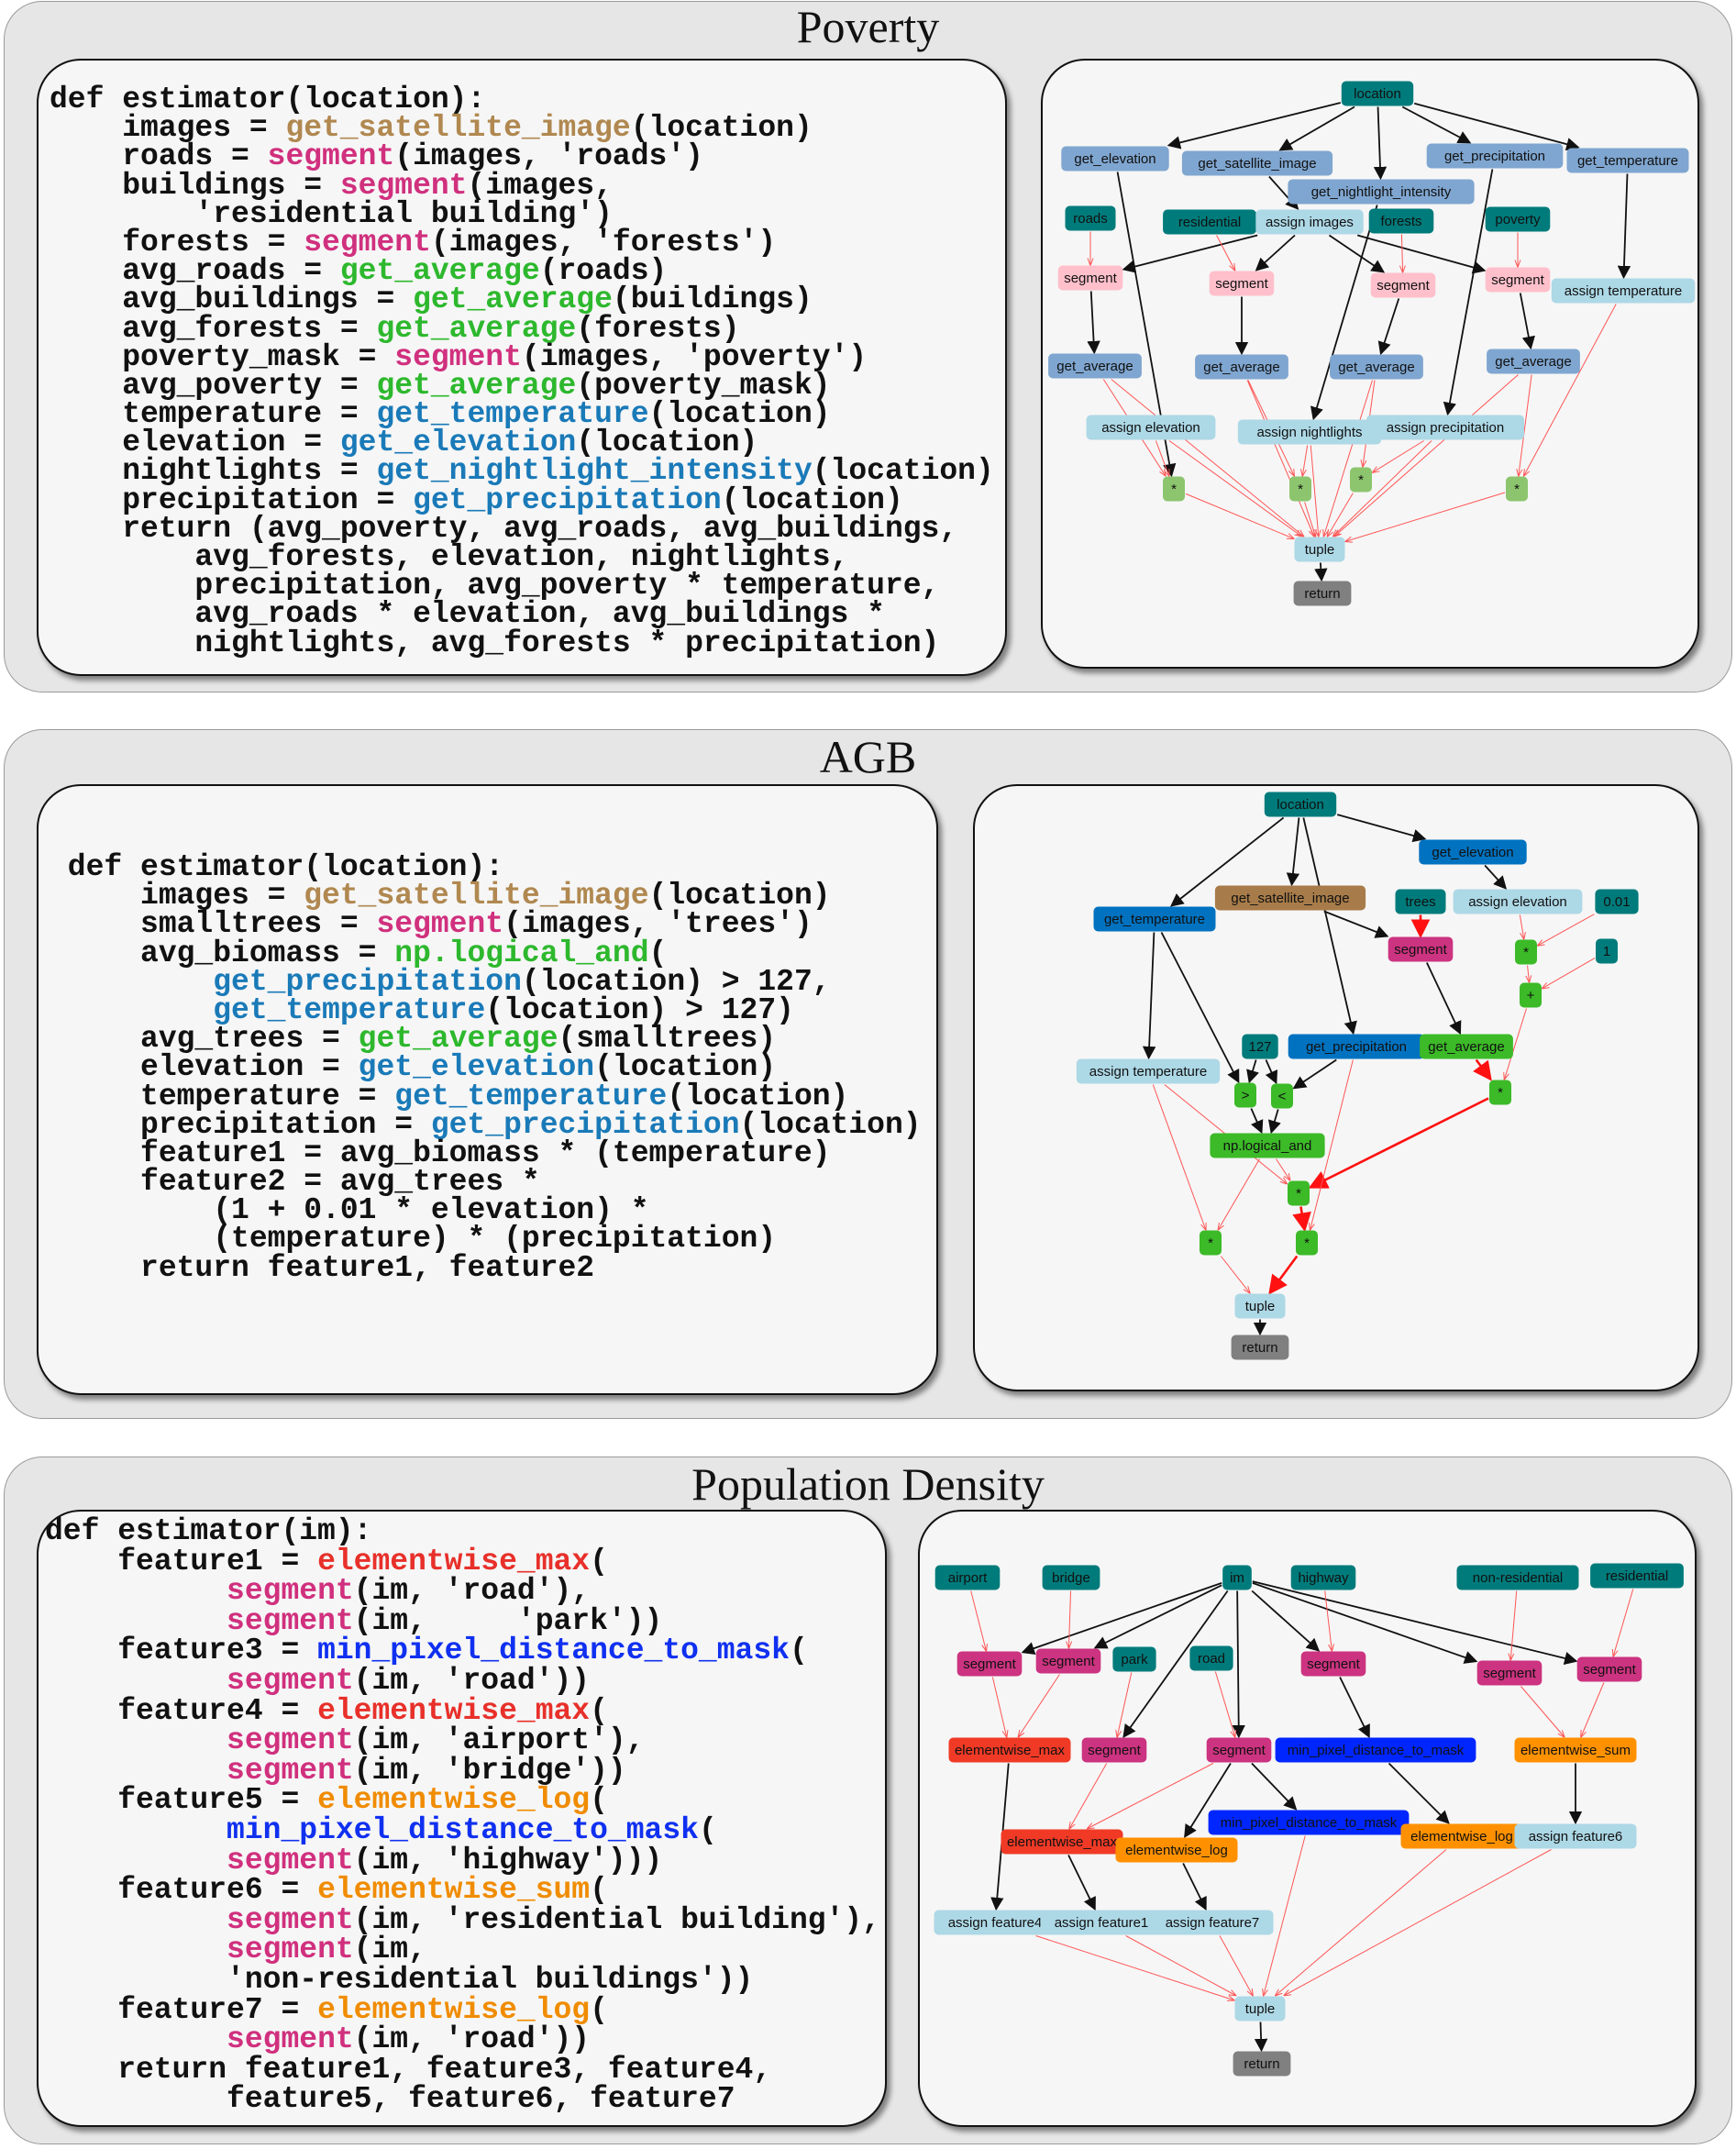 The width and height of the screenshot is (1736, 2149). I want to click on graph-node: road, so click(1211, 1658).